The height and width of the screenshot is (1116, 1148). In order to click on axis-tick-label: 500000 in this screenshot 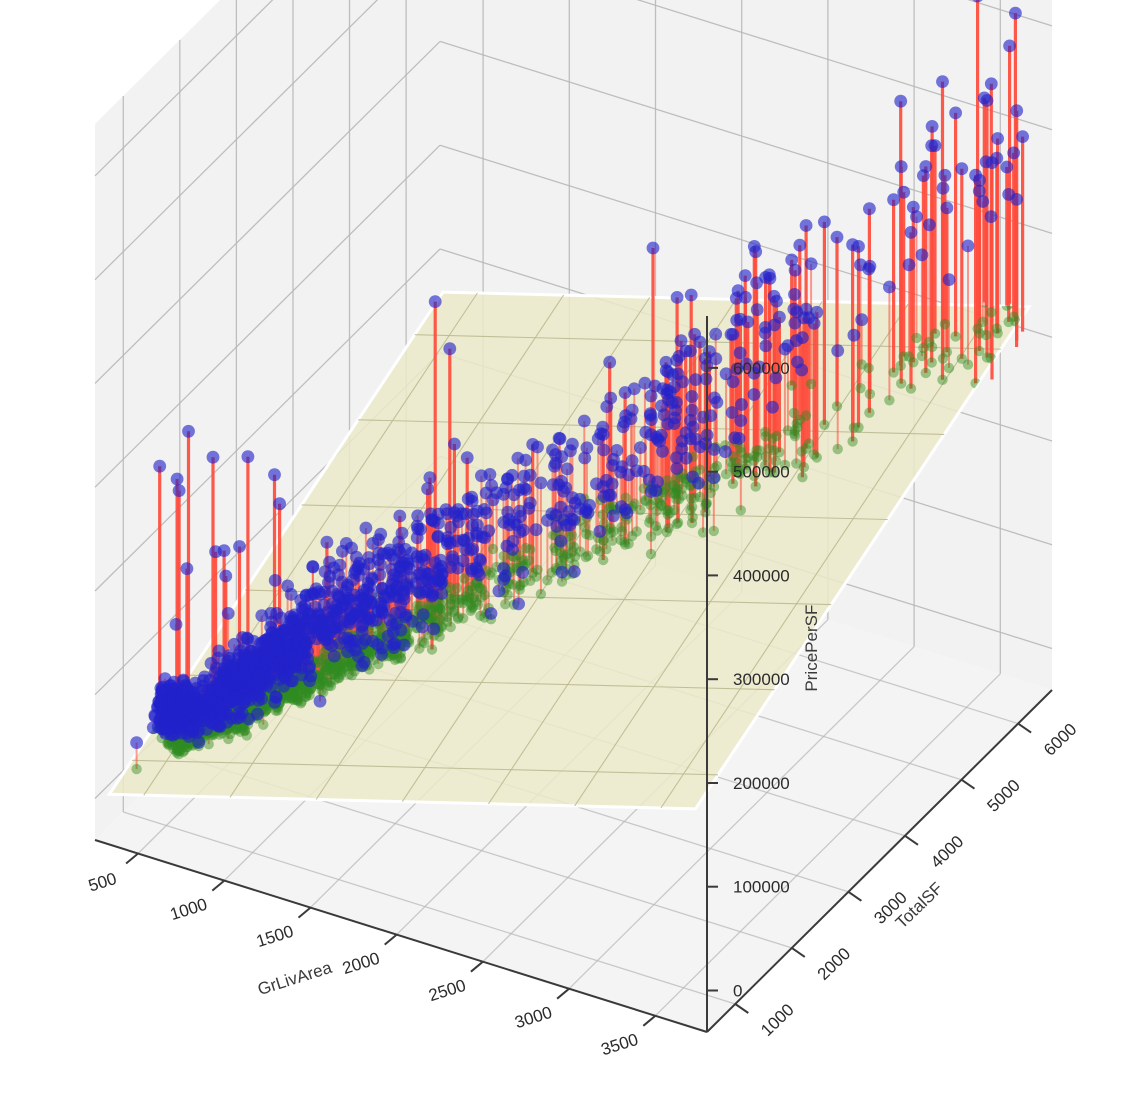, I will do `click(761, 472)`.